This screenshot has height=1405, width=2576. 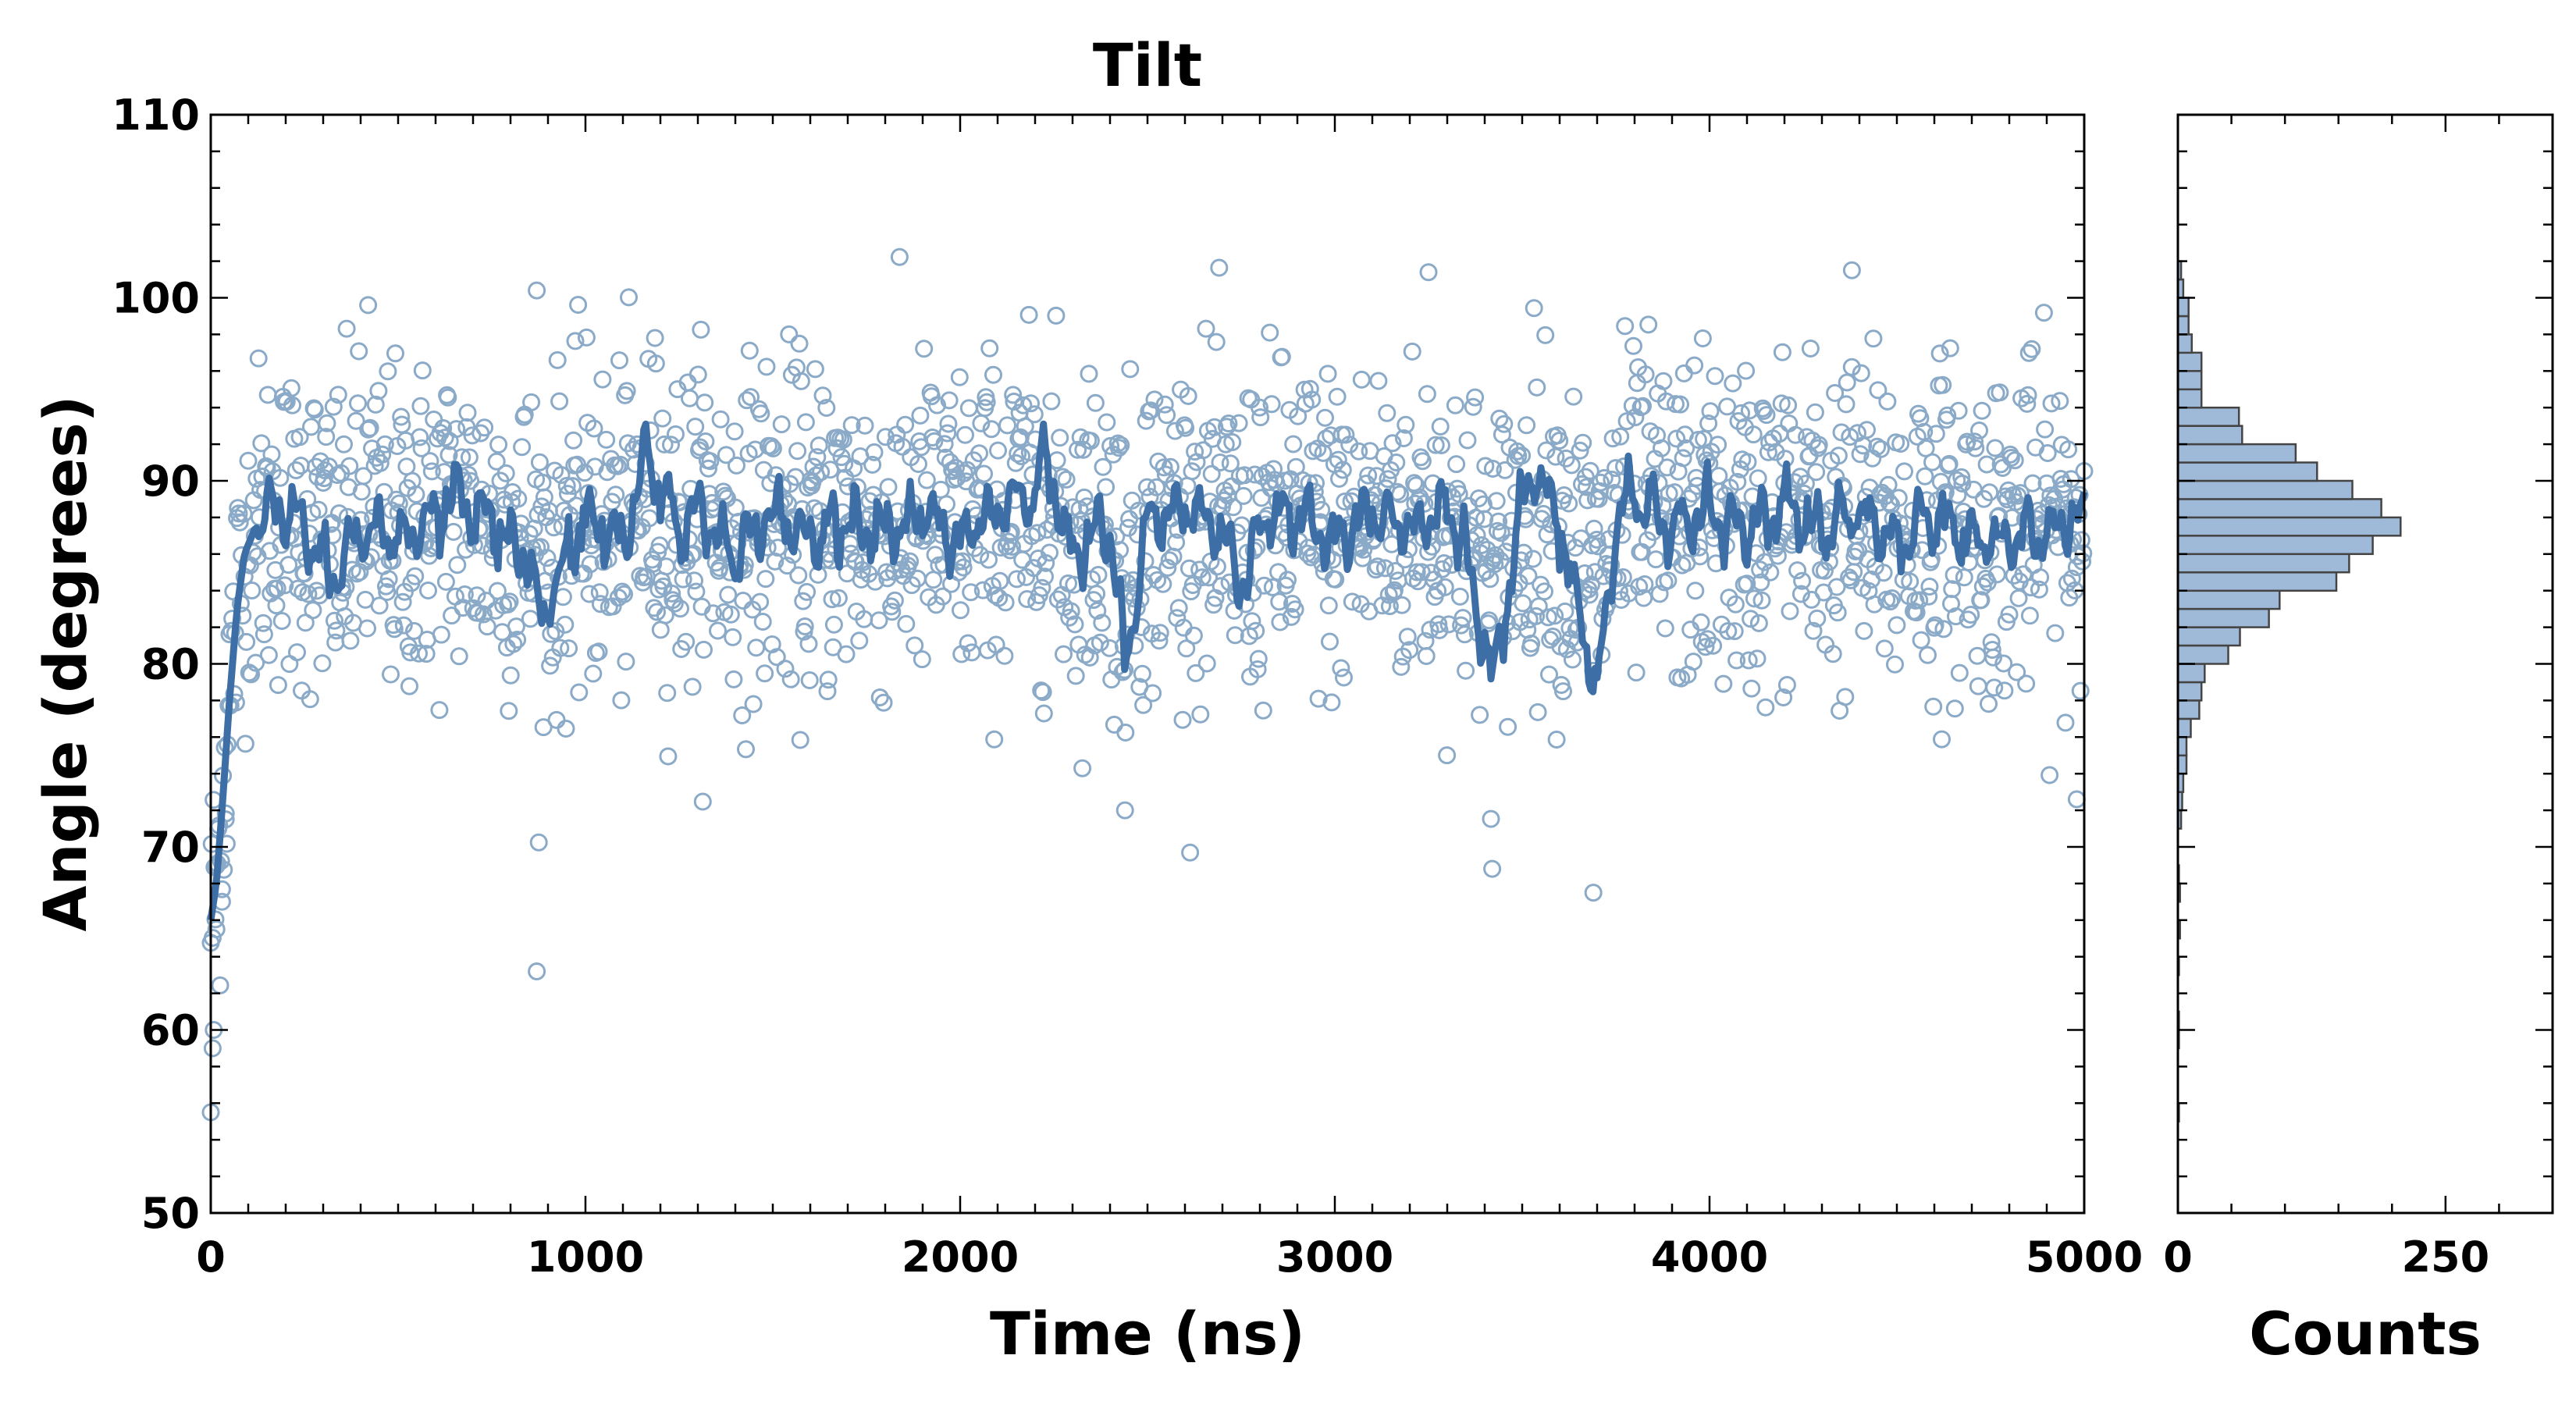 I want to click on histogram-frame, so click(x=2365, y=664).